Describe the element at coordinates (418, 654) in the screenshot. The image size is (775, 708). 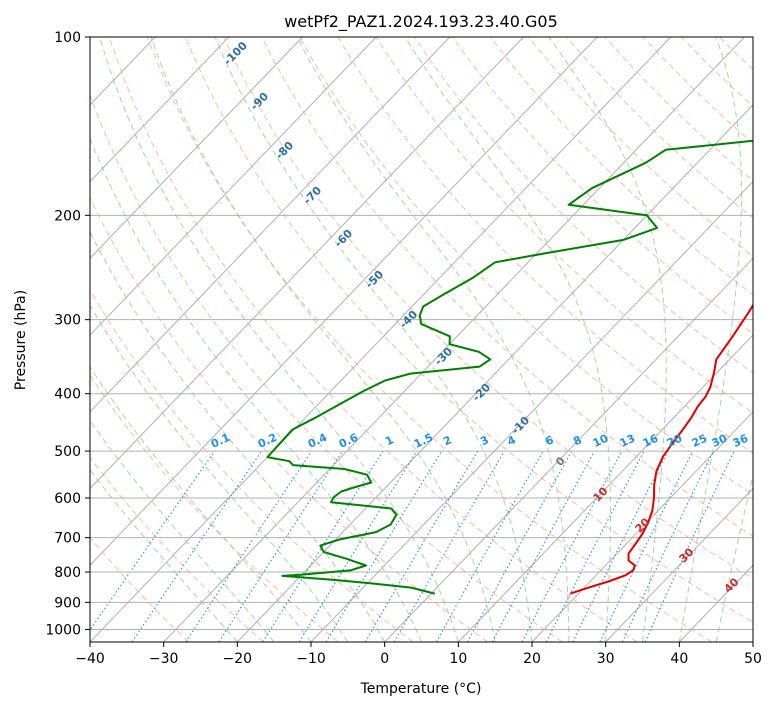
I see `x-axis-ticks: −40 −30 −20 −10 0 10 20 30 40 50` at that location.